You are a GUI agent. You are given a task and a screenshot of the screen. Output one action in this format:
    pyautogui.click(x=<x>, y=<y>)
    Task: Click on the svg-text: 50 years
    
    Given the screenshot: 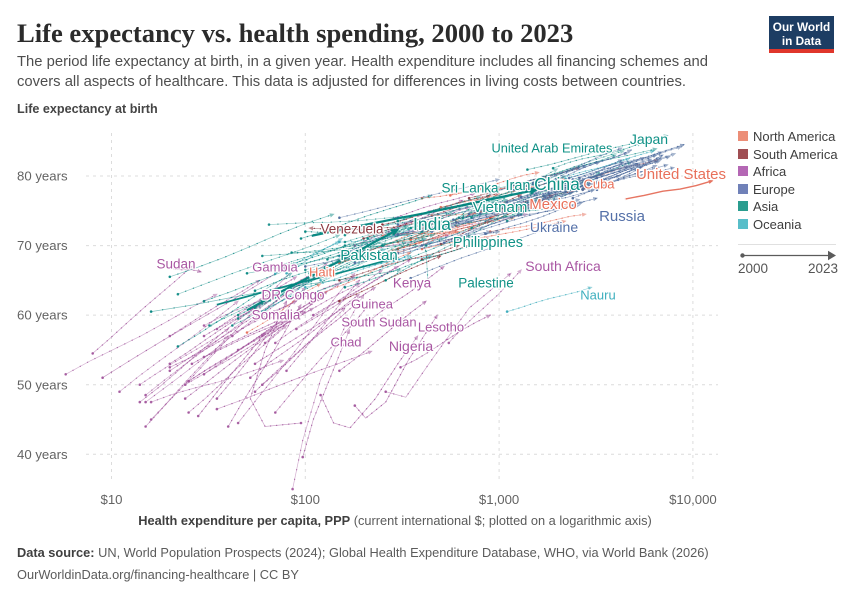 What is the action you would take?
    pyautogui.click(x=42, y=384)
    